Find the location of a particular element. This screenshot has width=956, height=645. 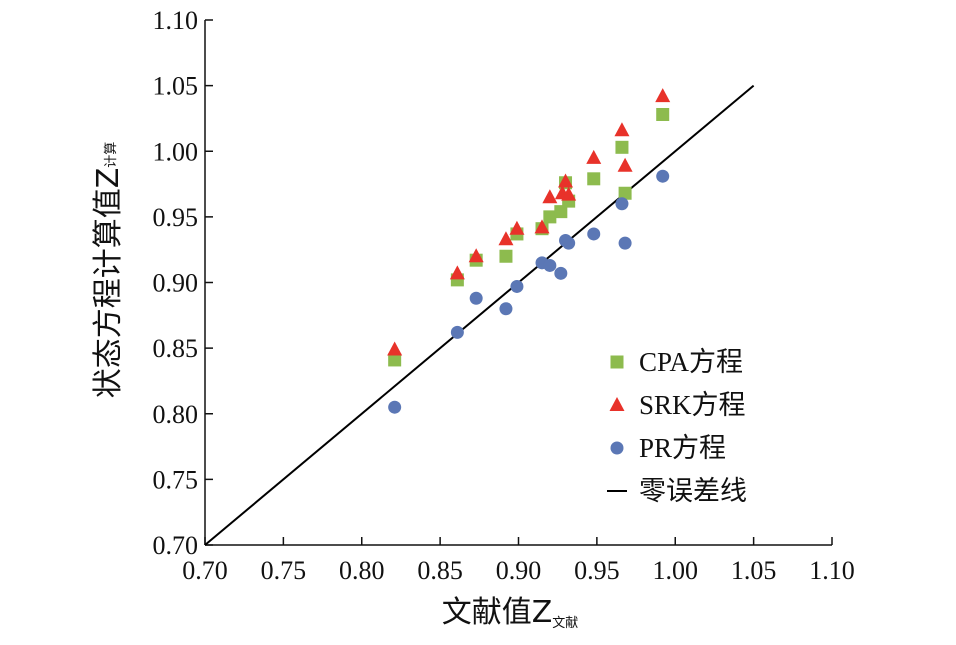

y-tick-label: 1.05 is located at coordinates (176, 86).